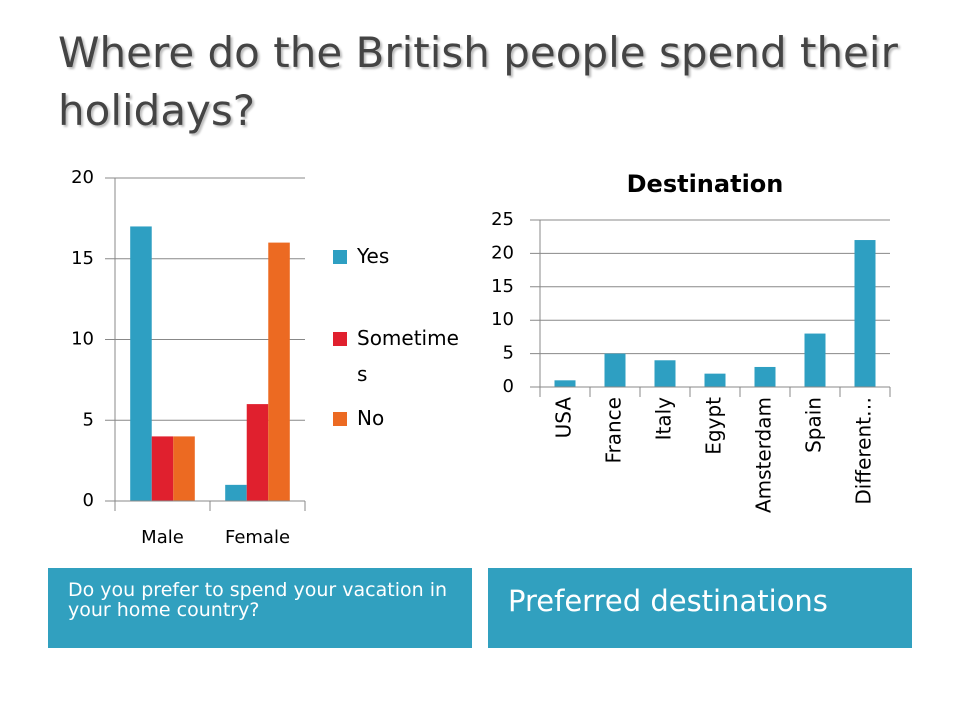 The image size is (960, 720). What do you see at coordinates (814, 425) in the screenshot?
I see `x-tick-label: Spain` at bounding box center [814, 425].